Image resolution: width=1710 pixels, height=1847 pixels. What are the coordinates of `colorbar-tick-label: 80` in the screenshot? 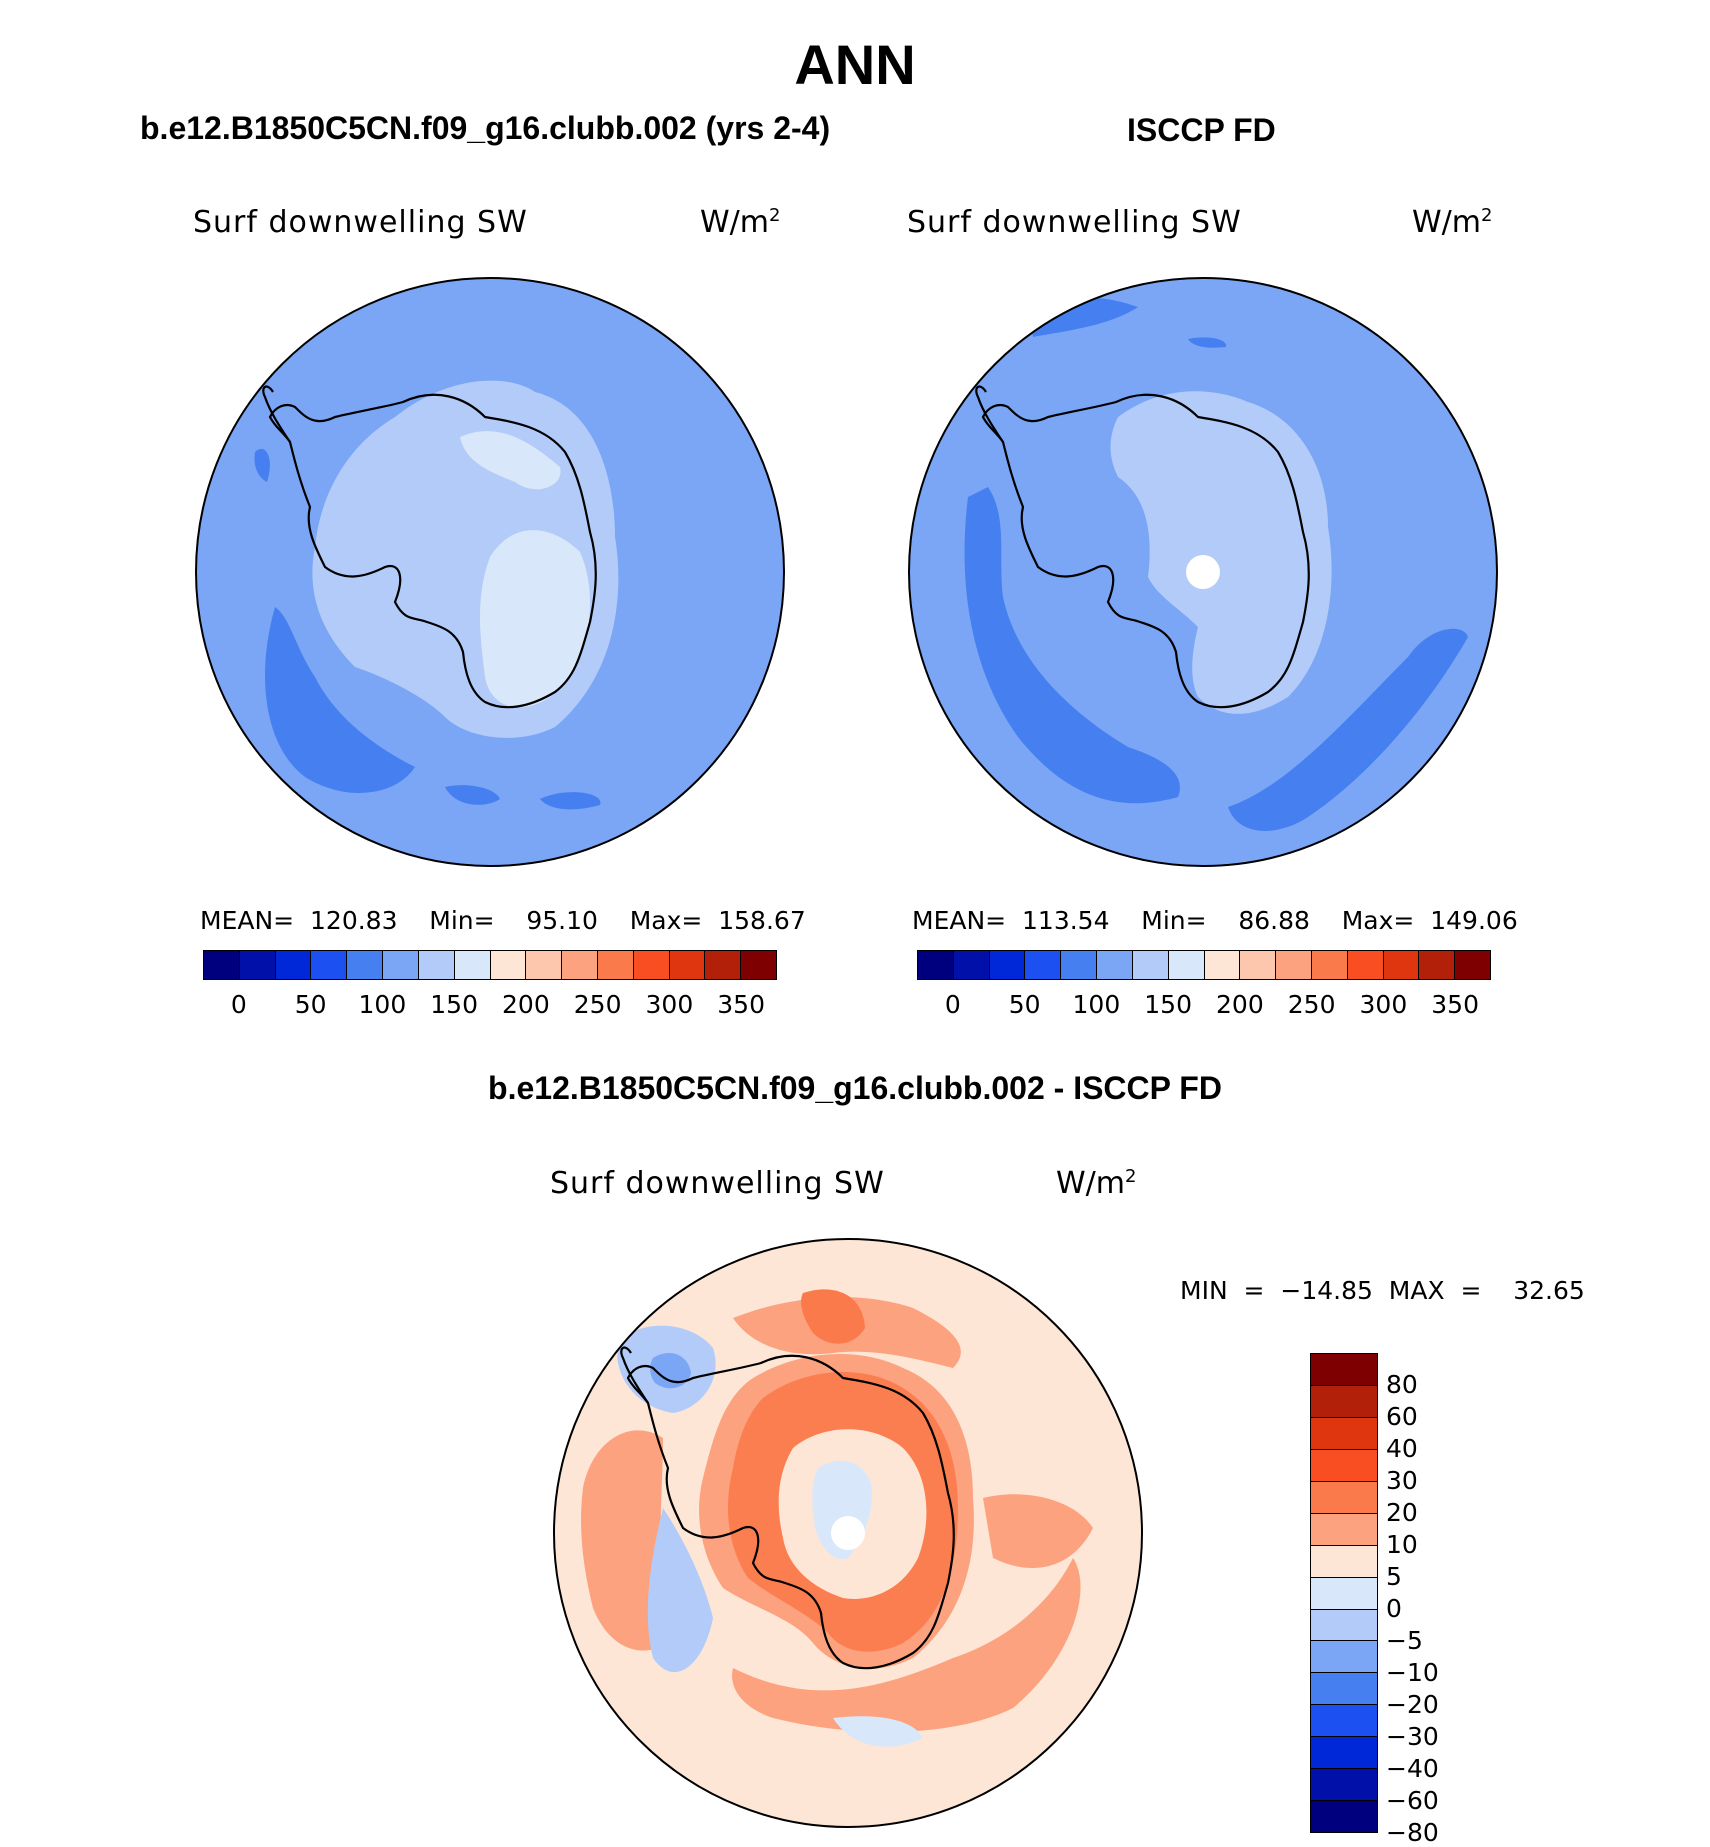 It's located at (1402, 1384).